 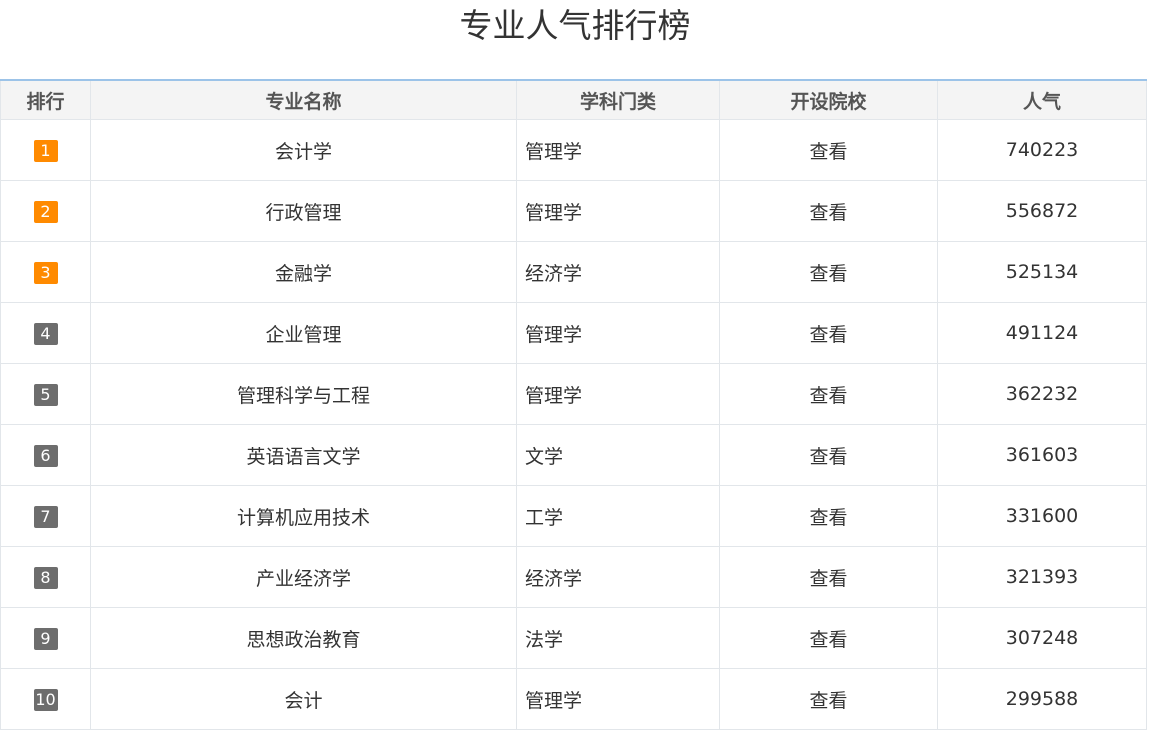 I want to click on rank-cell: 5, so click(x=45, y=394).